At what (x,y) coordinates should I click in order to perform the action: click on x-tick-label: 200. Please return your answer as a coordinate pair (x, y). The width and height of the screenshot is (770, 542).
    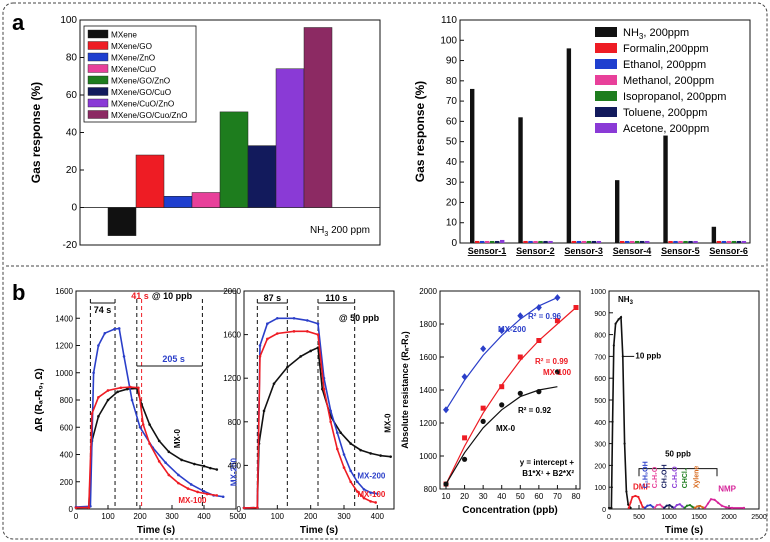
    Looking at the image, I should click on (311, 516).